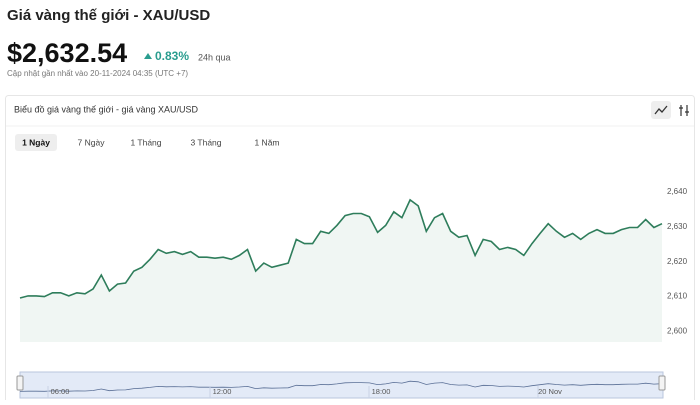 This screenshot has height=405, width=700. I want to click on line-icon, so click(661, 110).